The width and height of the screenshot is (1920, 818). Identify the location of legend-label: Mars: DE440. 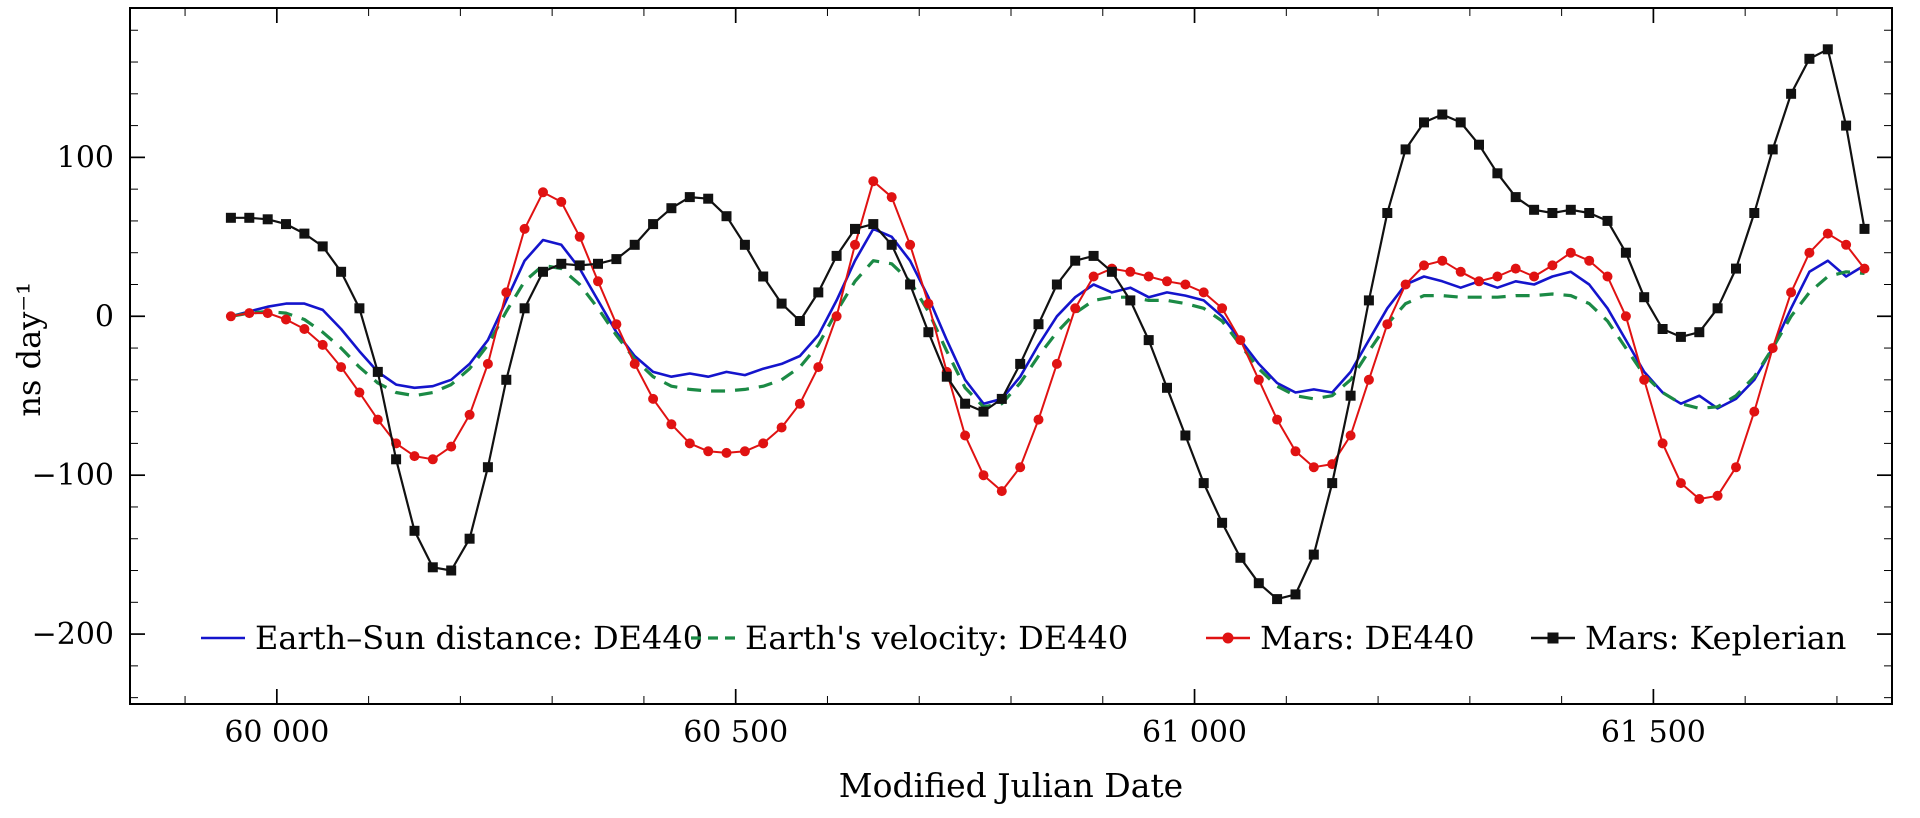
(1367, 638).